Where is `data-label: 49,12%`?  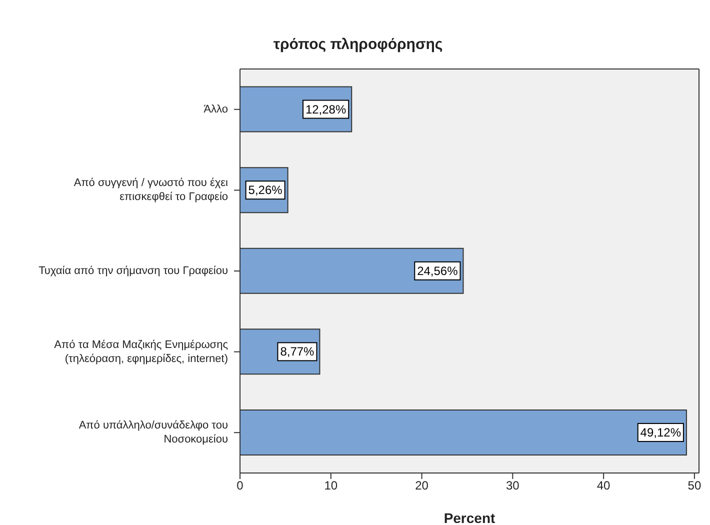
data-label: 49,12% is located at coordinates (661, 432).